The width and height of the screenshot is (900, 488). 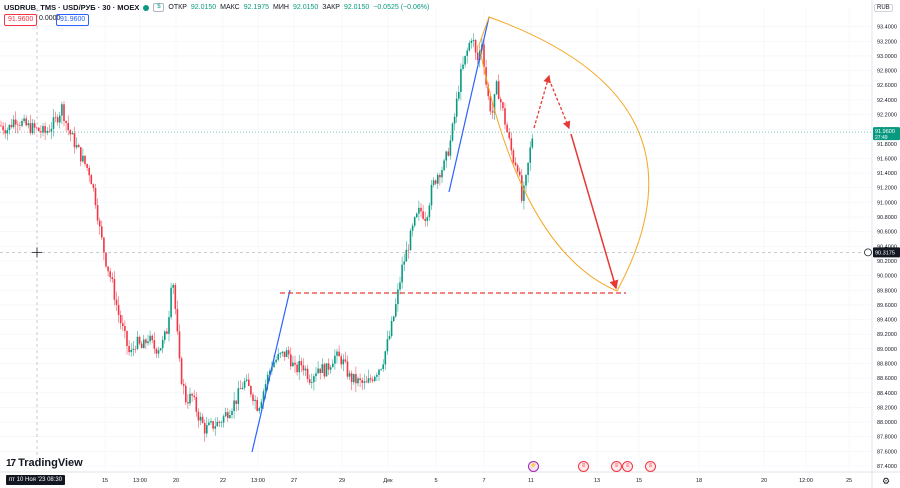 What do you see at coordinates (533, 466) in the screenshot?
I see `event-bolt-icon: ⚡` at bounding box center [533, 466].